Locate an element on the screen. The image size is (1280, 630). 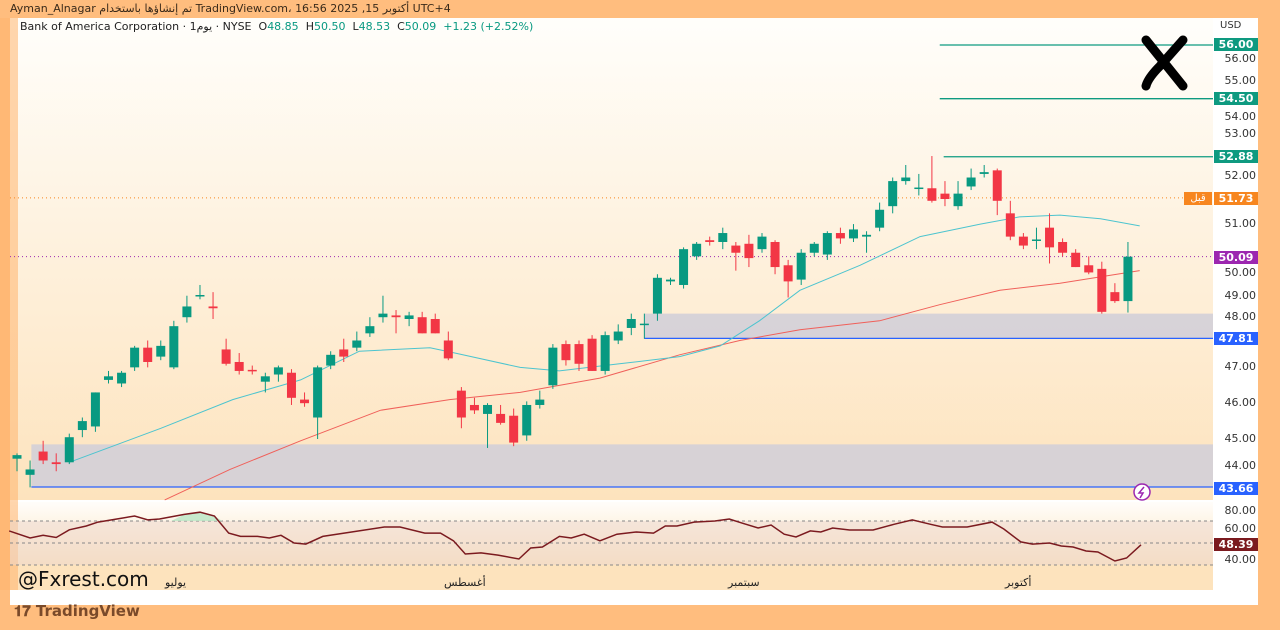
date-label-september: سبتمبر is located at coordinates (744, 582).